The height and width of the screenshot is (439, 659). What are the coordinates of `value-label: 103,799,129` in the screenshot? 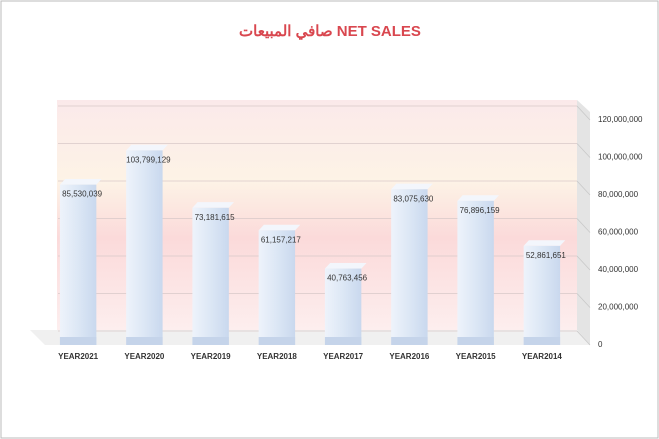 It's located at (148, 159).